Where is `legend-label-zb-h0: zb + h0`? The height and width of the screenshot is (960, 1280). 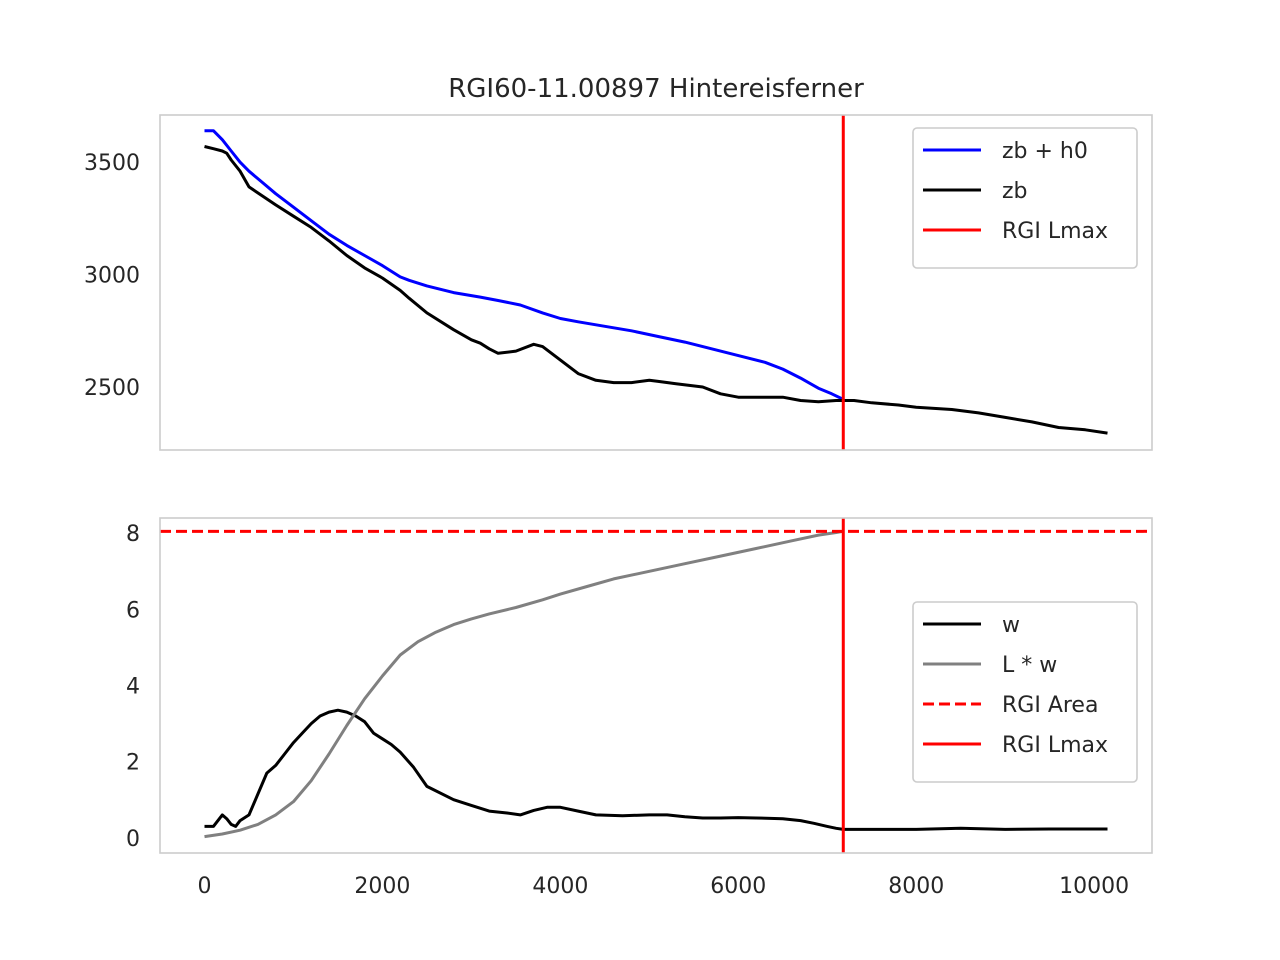
legend-label-zb-h0: zb + h0 is located at coordinates (1045, 151).